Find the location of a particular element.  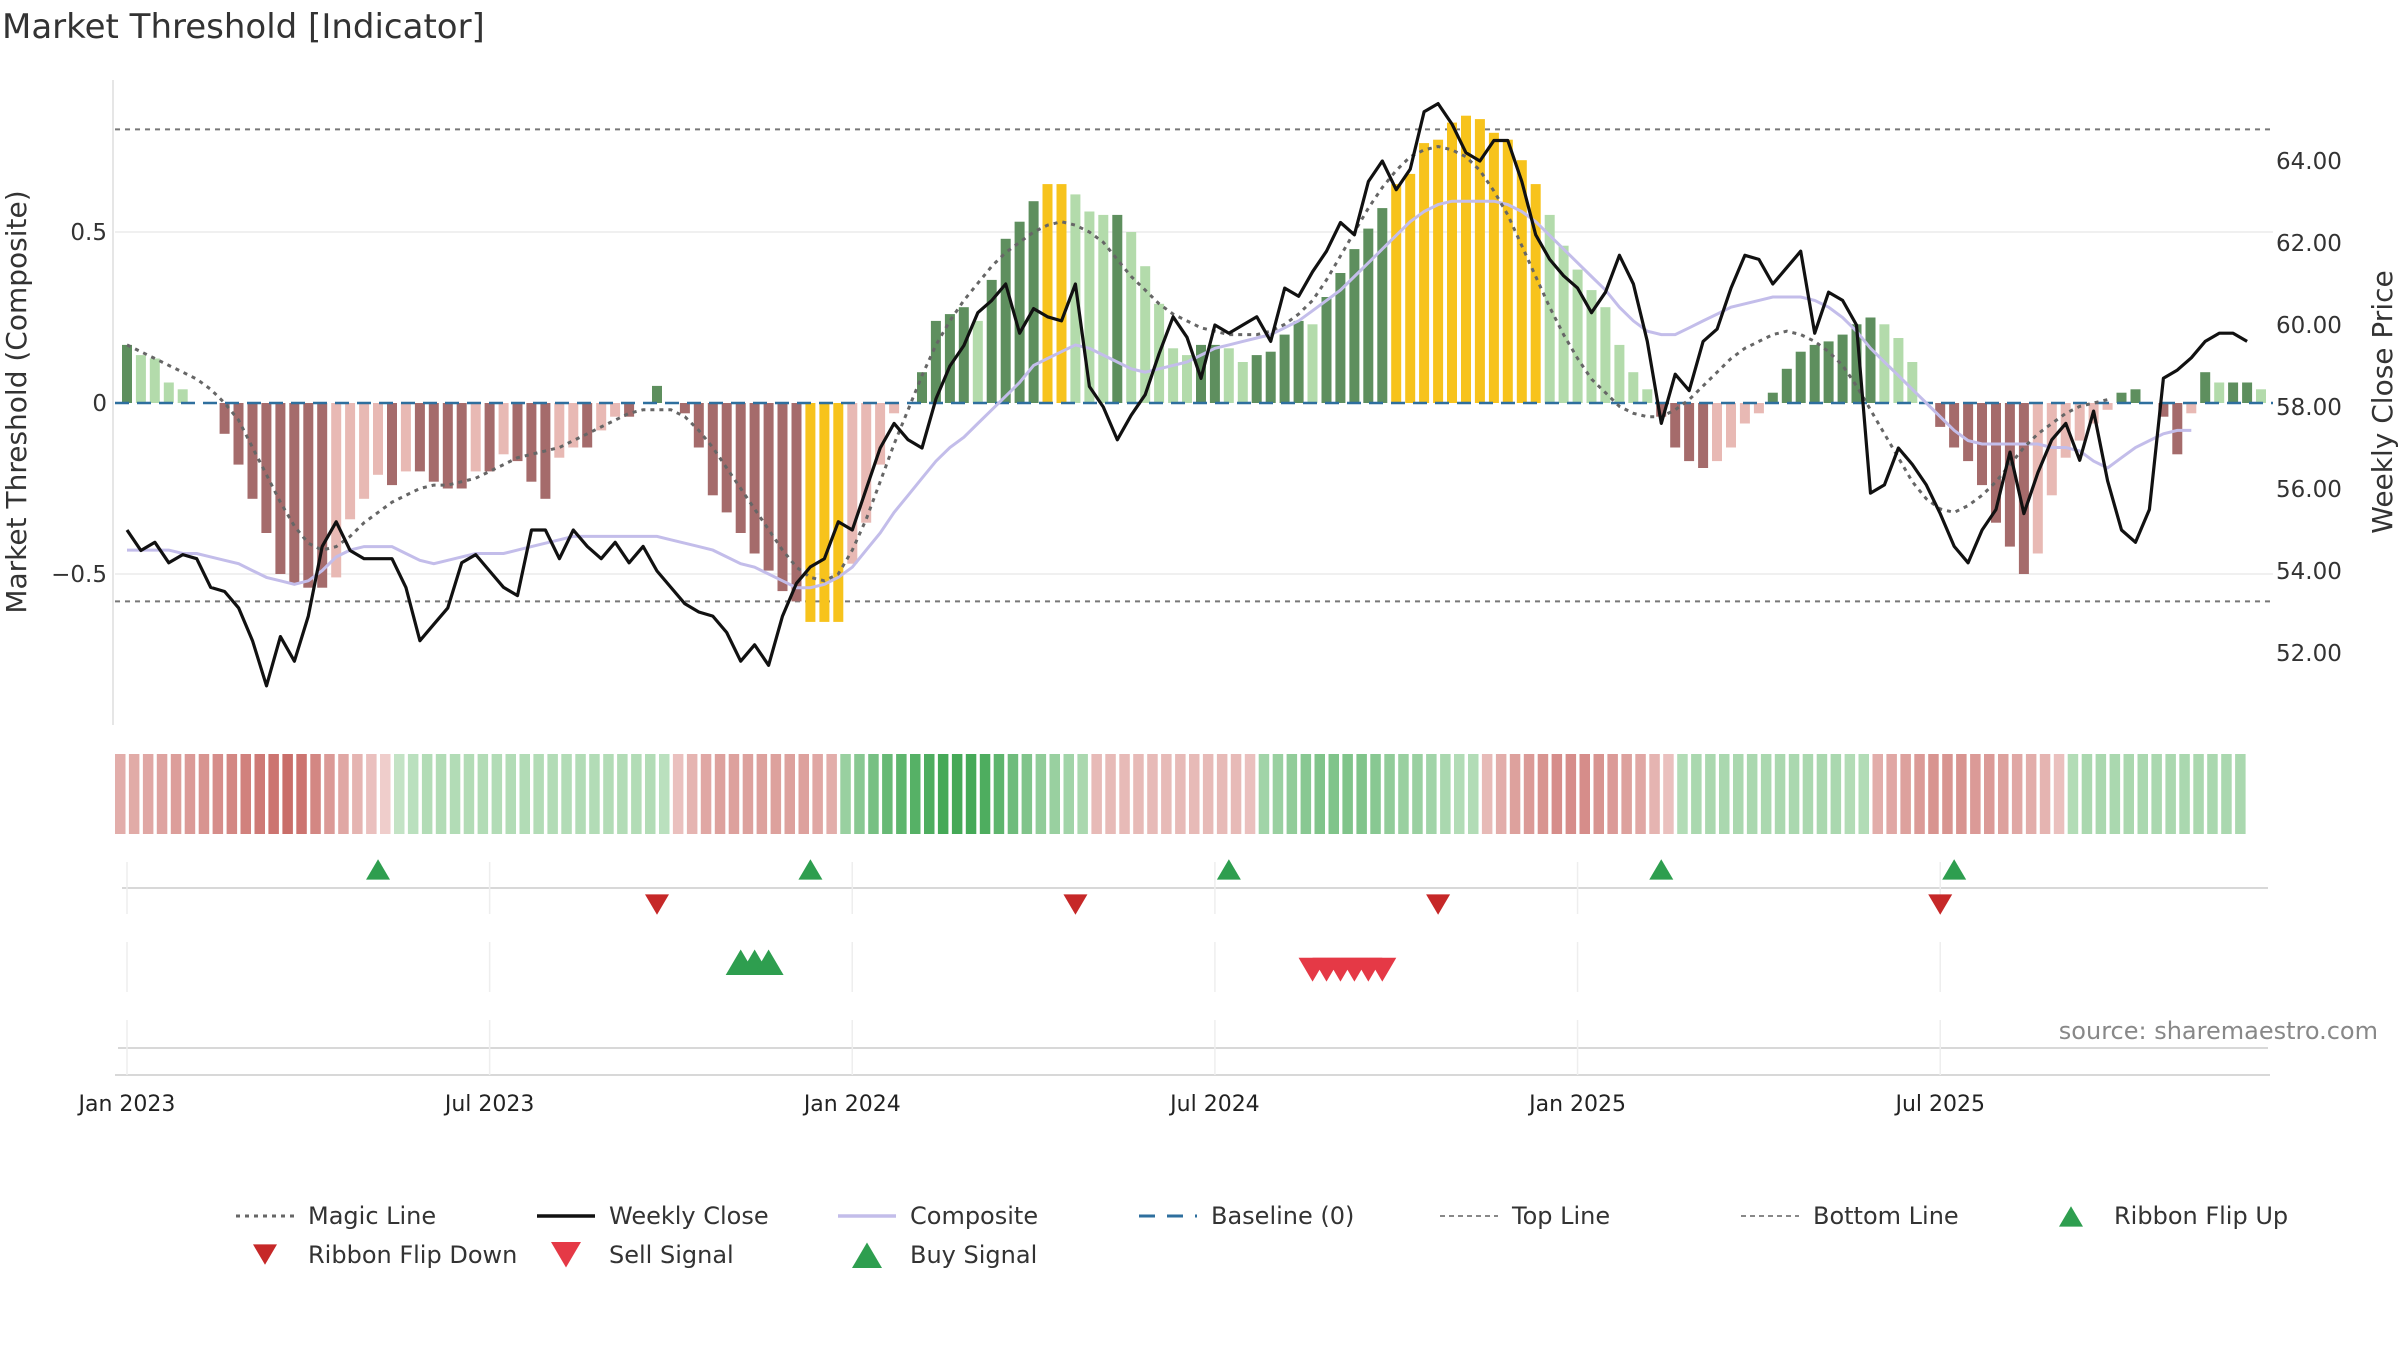

right-tick-label: 64.00 is located at coordinates (2309, 162).